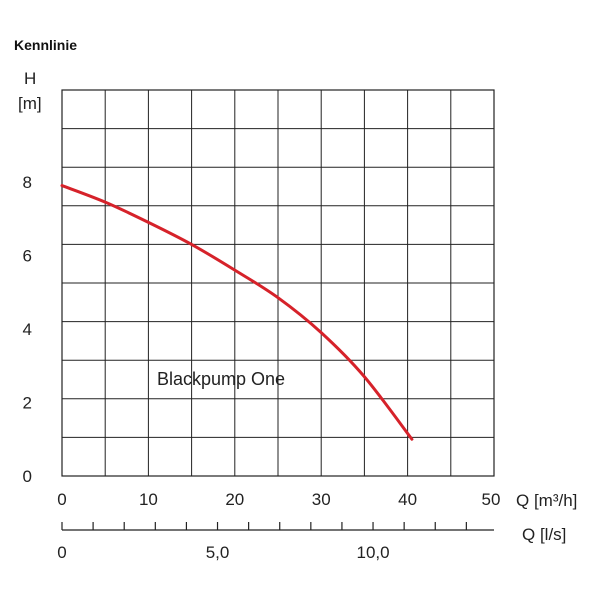 This screenshot has width=600, height=600. What do you see at coordinates (45, 45) in the screenshot?
I see `chart-title: Kennlinie` at bounding box center [45, 45].